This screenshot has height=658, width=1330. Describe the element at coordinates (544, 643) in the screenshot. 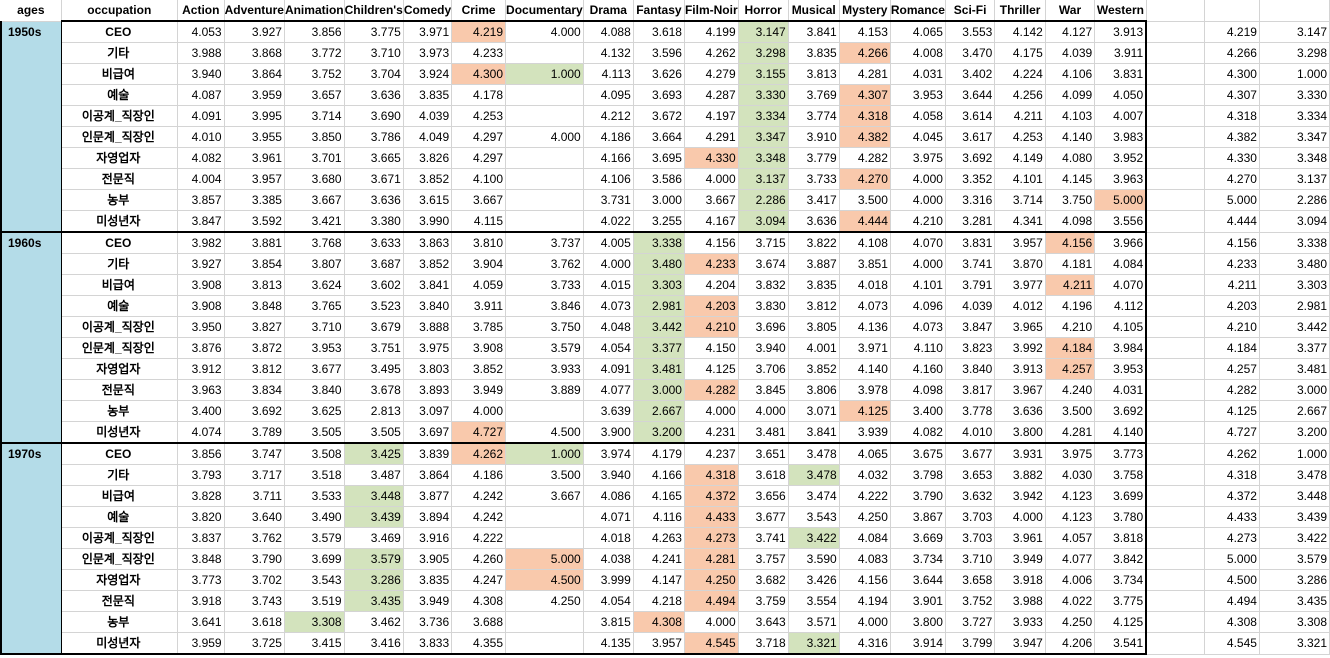

I see `value-cell` at that location.